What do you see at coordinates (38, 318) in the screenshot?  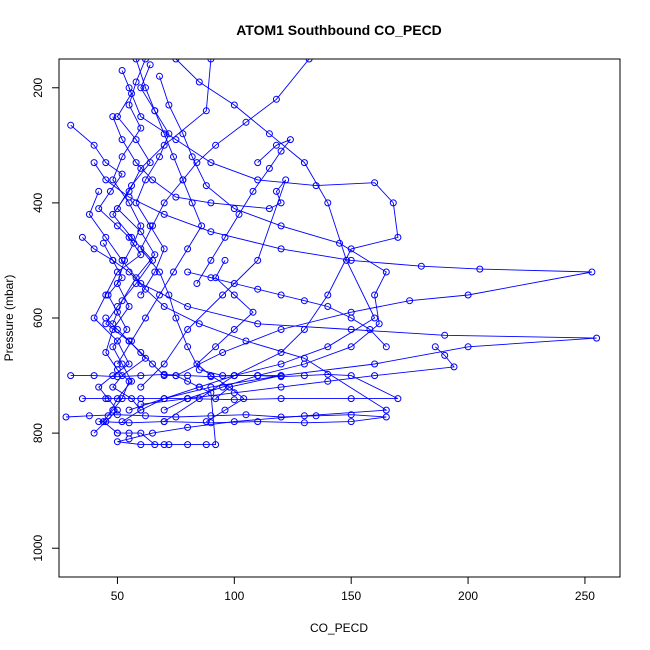 I see `y-tick-label: 600` at bounding box center [38, 318].